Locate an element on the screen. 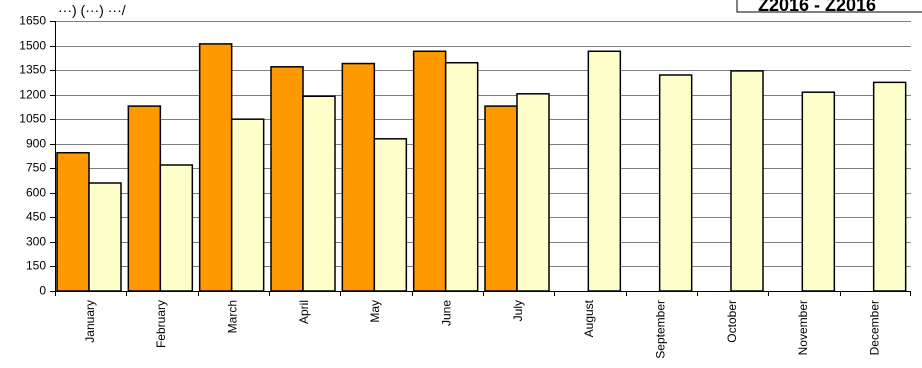  x-category-label: May is located at coordinates (375, 311).